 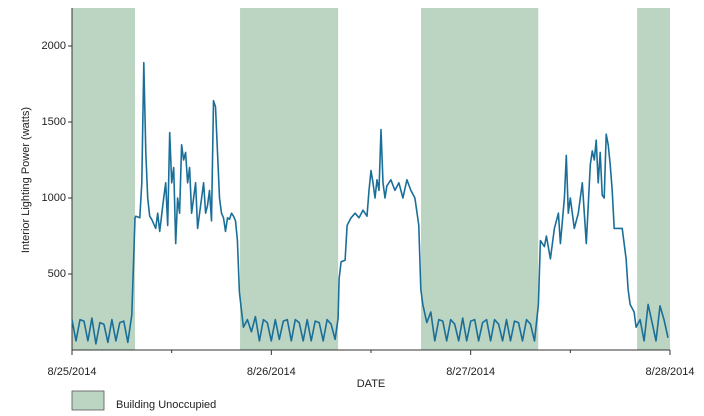 What do you see at coordinates (54, 46) in the screenshot?
I see `y-tick-label: 2000` at bounding box center [54, 46].